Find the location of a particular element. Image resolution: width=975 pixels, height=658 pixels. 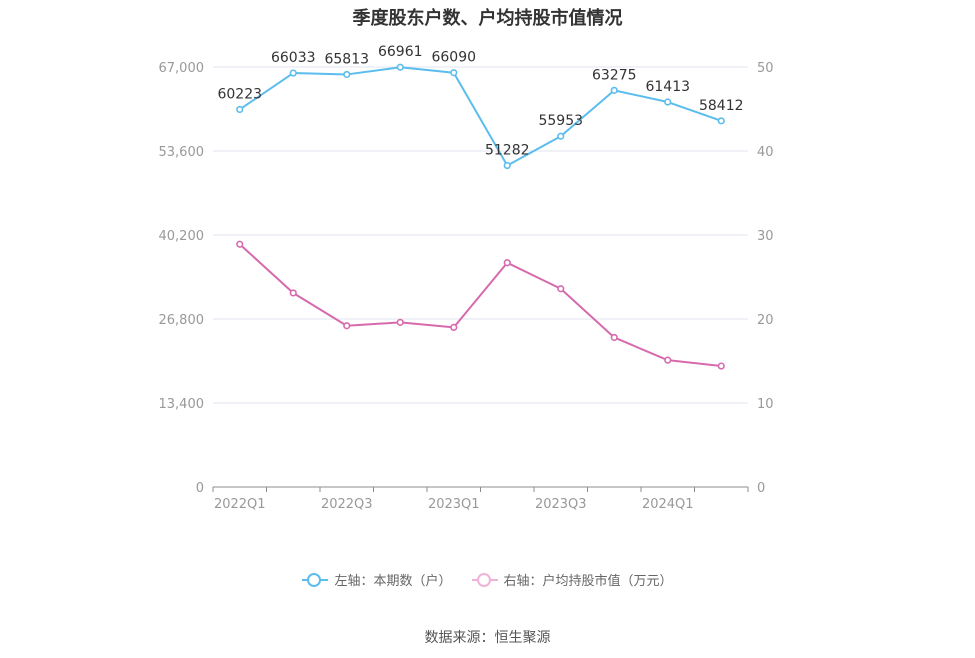

households-data-label: 51282 is located at coordinates (507, 151).